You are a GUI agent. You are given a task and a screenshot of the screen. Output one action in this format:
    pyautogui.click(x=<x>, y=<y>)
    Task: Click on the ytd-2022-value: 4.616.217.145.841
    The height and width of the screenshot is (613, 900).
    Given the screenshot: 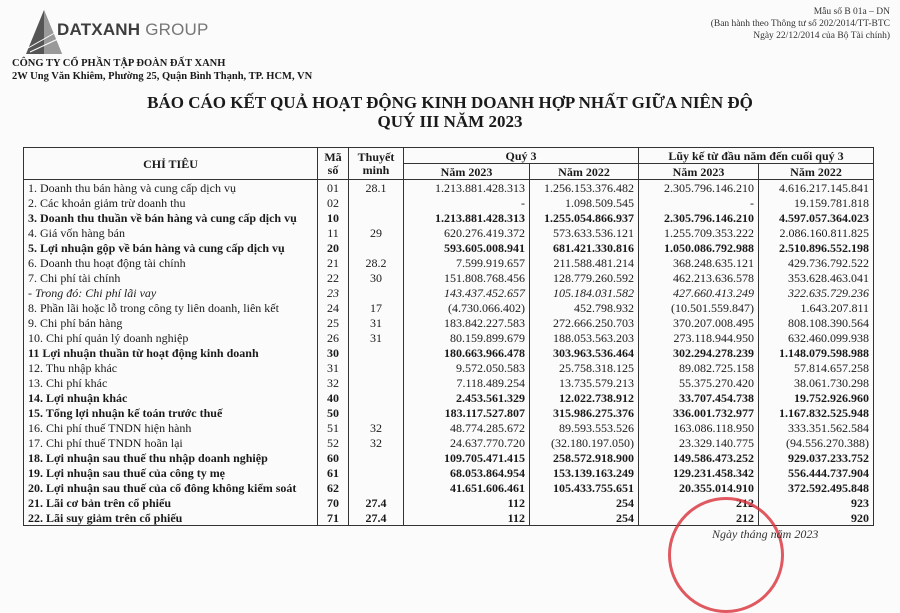 What is the action you would take?
    pyautogui.click(x=816, y=187)
    